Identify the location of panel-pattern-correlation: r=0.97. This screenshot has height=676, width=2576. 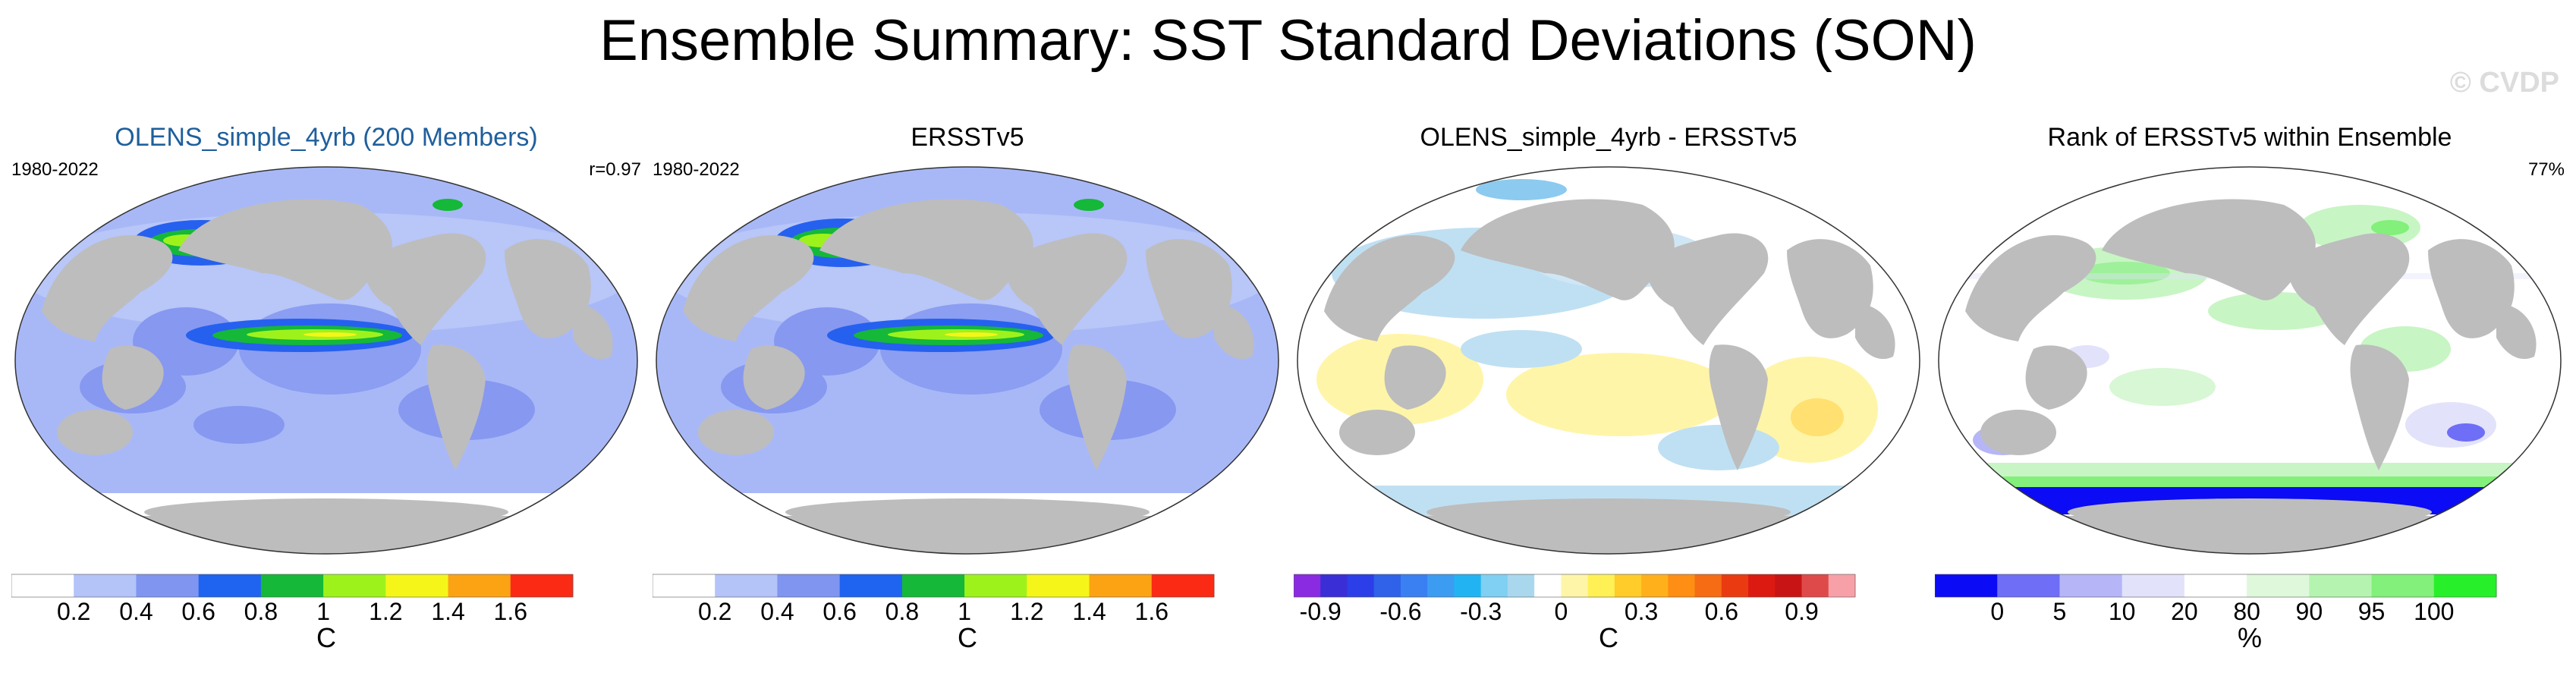
(615, 169).